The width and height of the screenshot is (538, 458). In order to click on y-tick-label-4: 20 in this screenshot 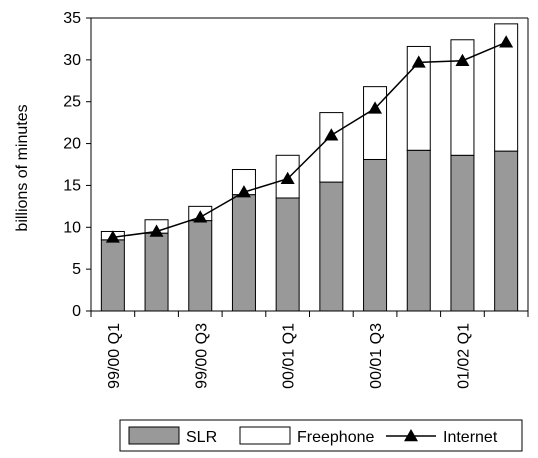, I will do `click(72, 144)`.